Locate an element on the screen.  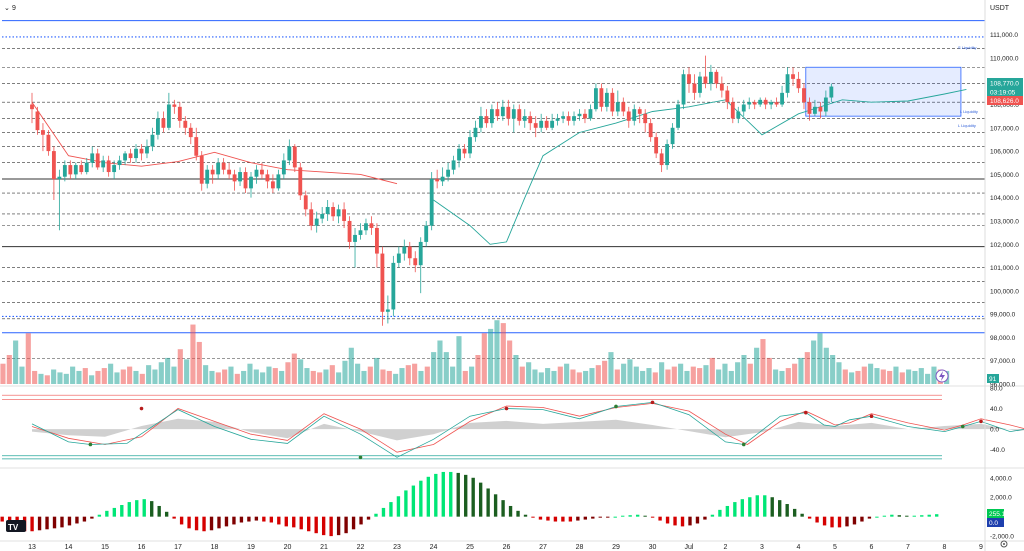
svg-text: TV is located at coordinates (13, 527).